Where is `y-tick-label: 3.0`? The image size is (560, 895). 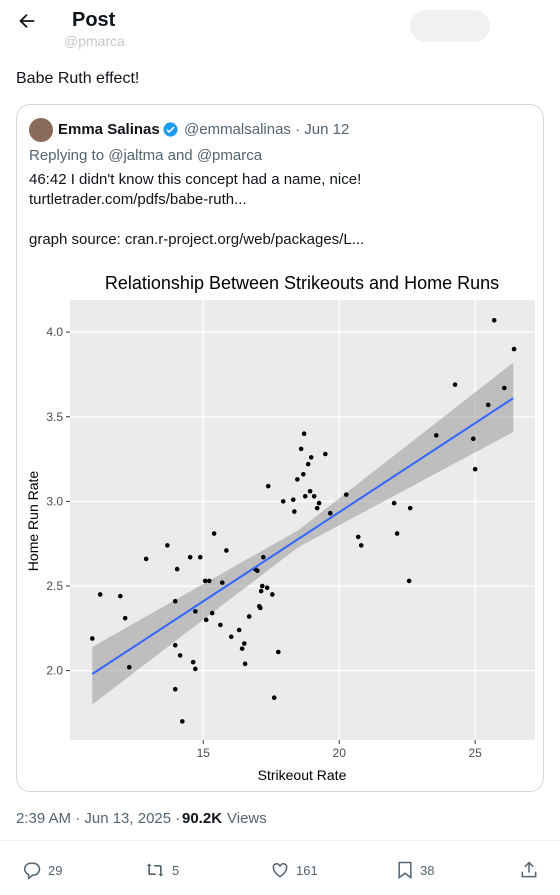
y-tick-label: 3.0 is located at coordinates (54, 501).